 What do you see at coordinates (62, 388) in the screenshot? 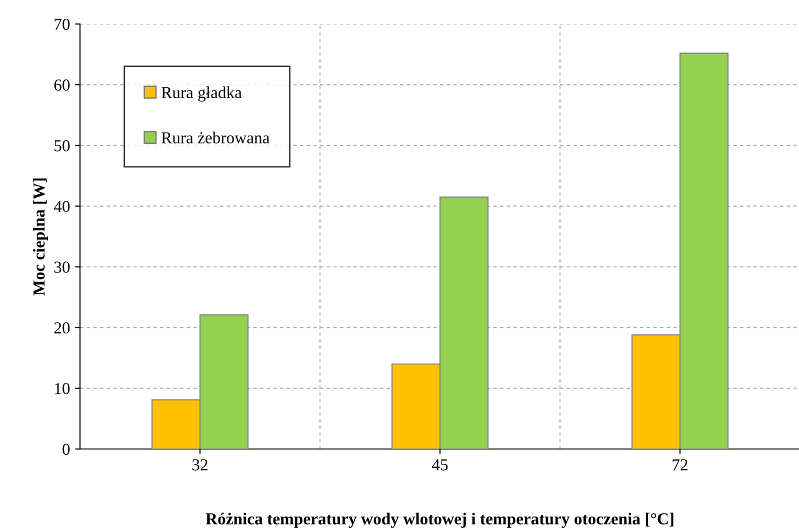
I see `y-tick-label: 10` at bounding box center [62, 388].